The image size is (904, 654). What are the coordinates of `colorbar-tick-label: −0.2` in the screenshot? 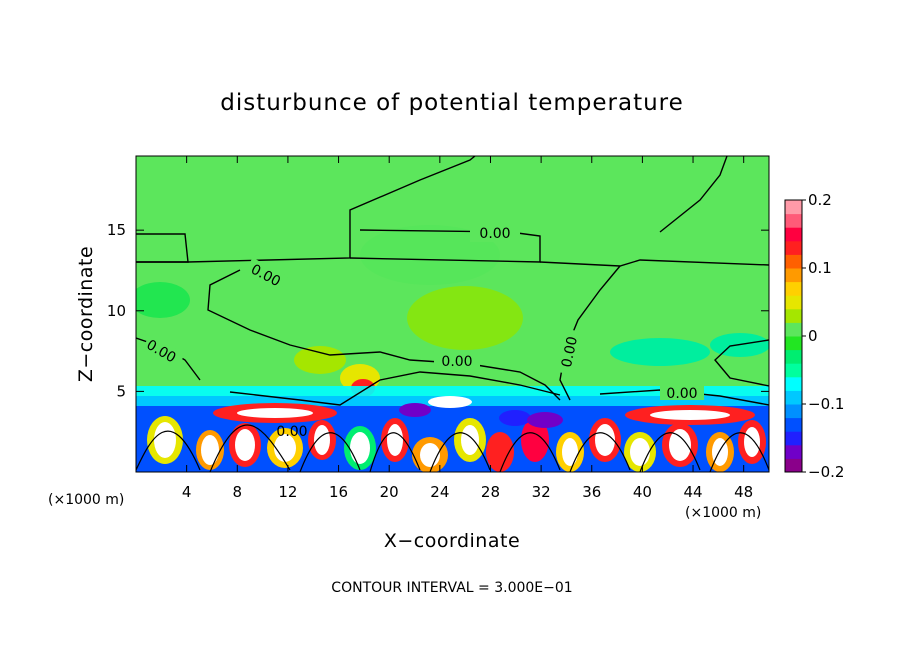 It's located at (826, 472).